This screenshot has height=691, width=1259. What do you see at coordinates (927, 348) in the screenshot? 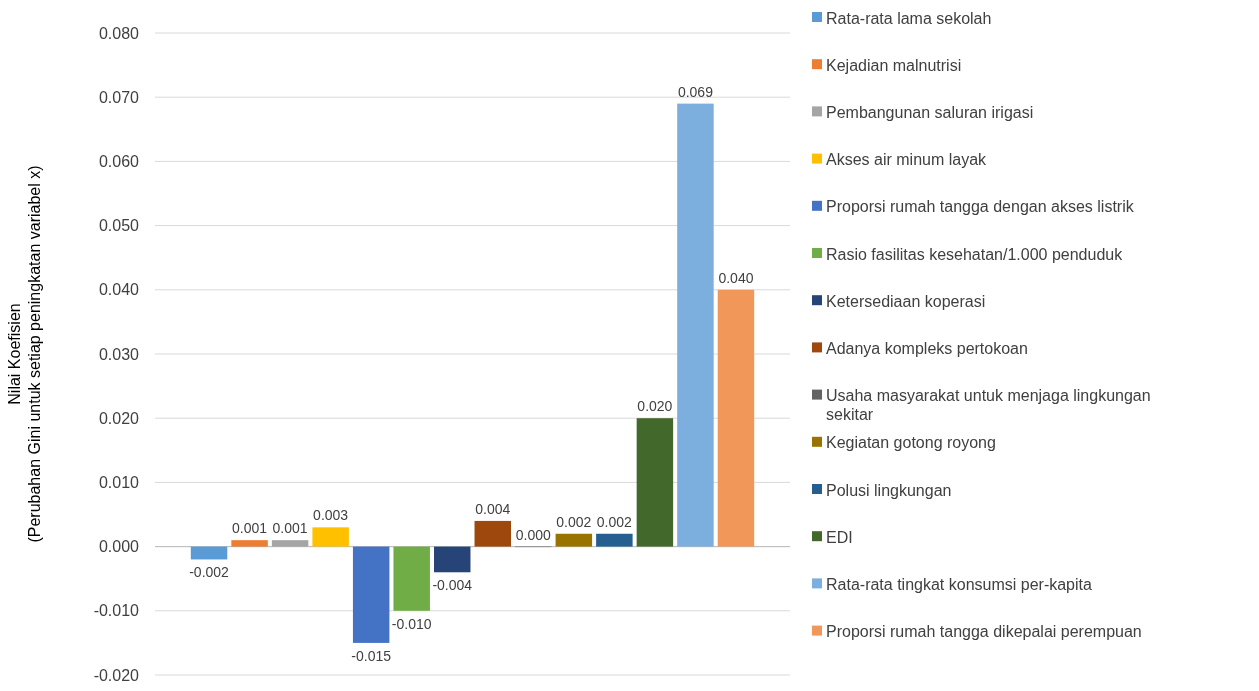
I see `legend-label: Adanya kompleks pertokoan` at bounding box center [927, 348].